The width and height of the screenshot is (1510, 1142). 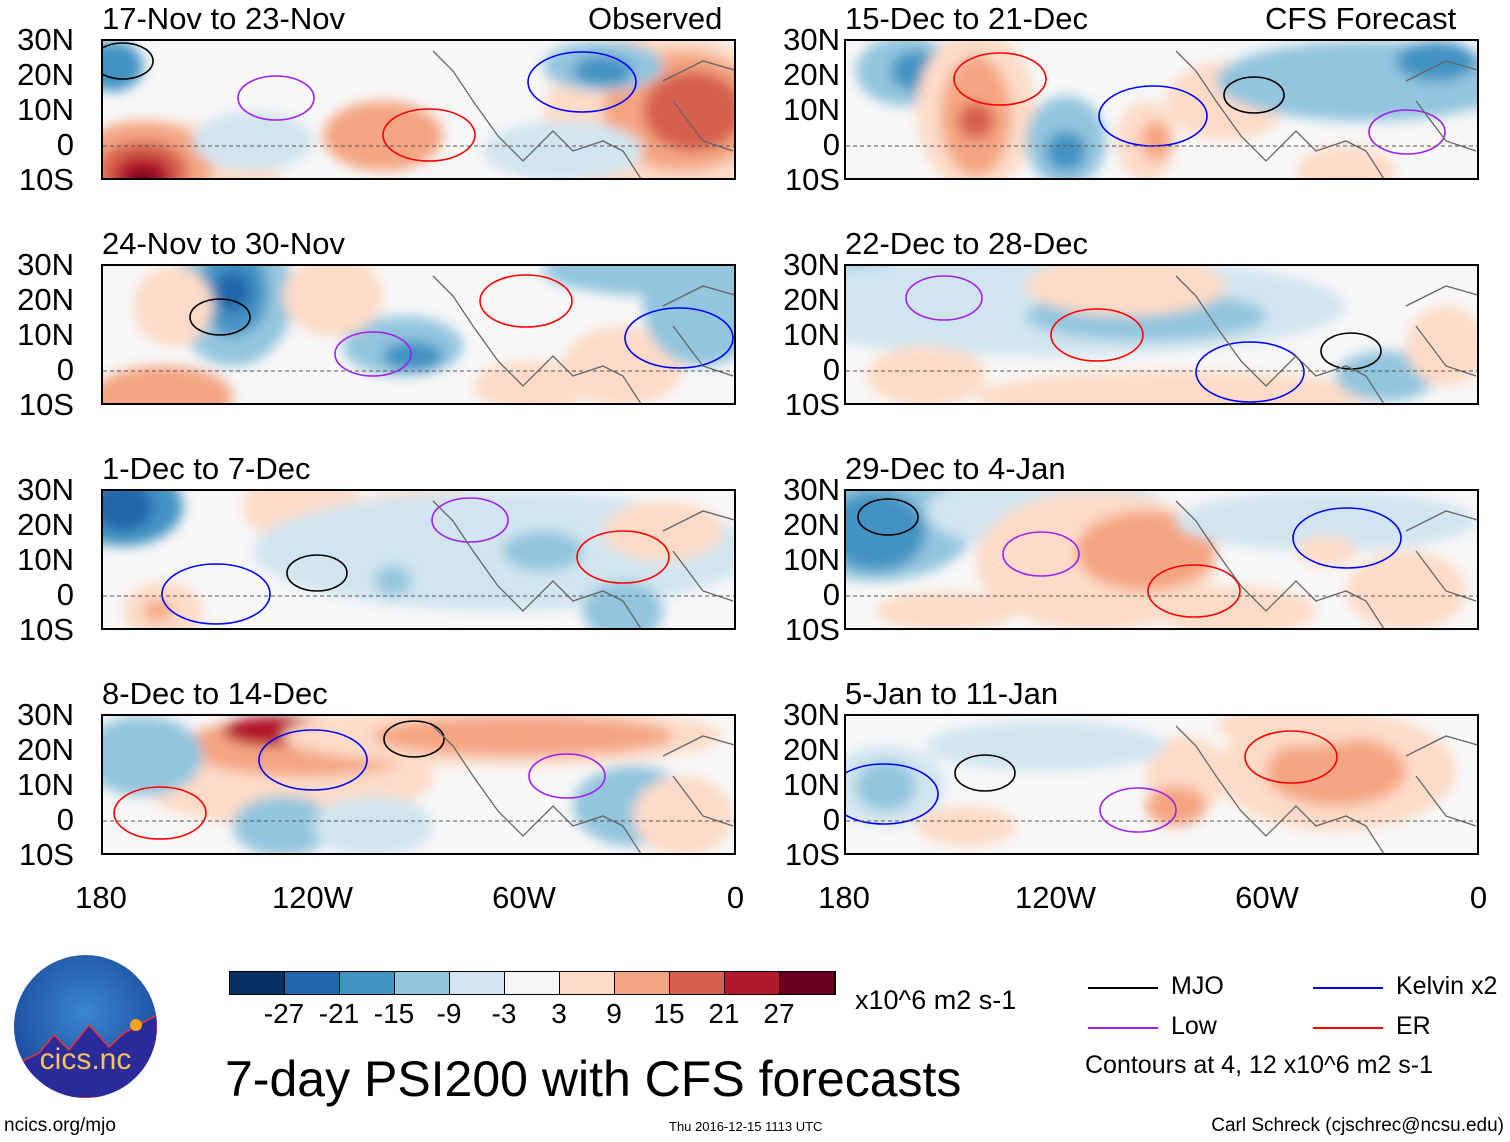 I want to click on panel-title: 17-Nov to 23-Nov, so click(x=223, y=18).